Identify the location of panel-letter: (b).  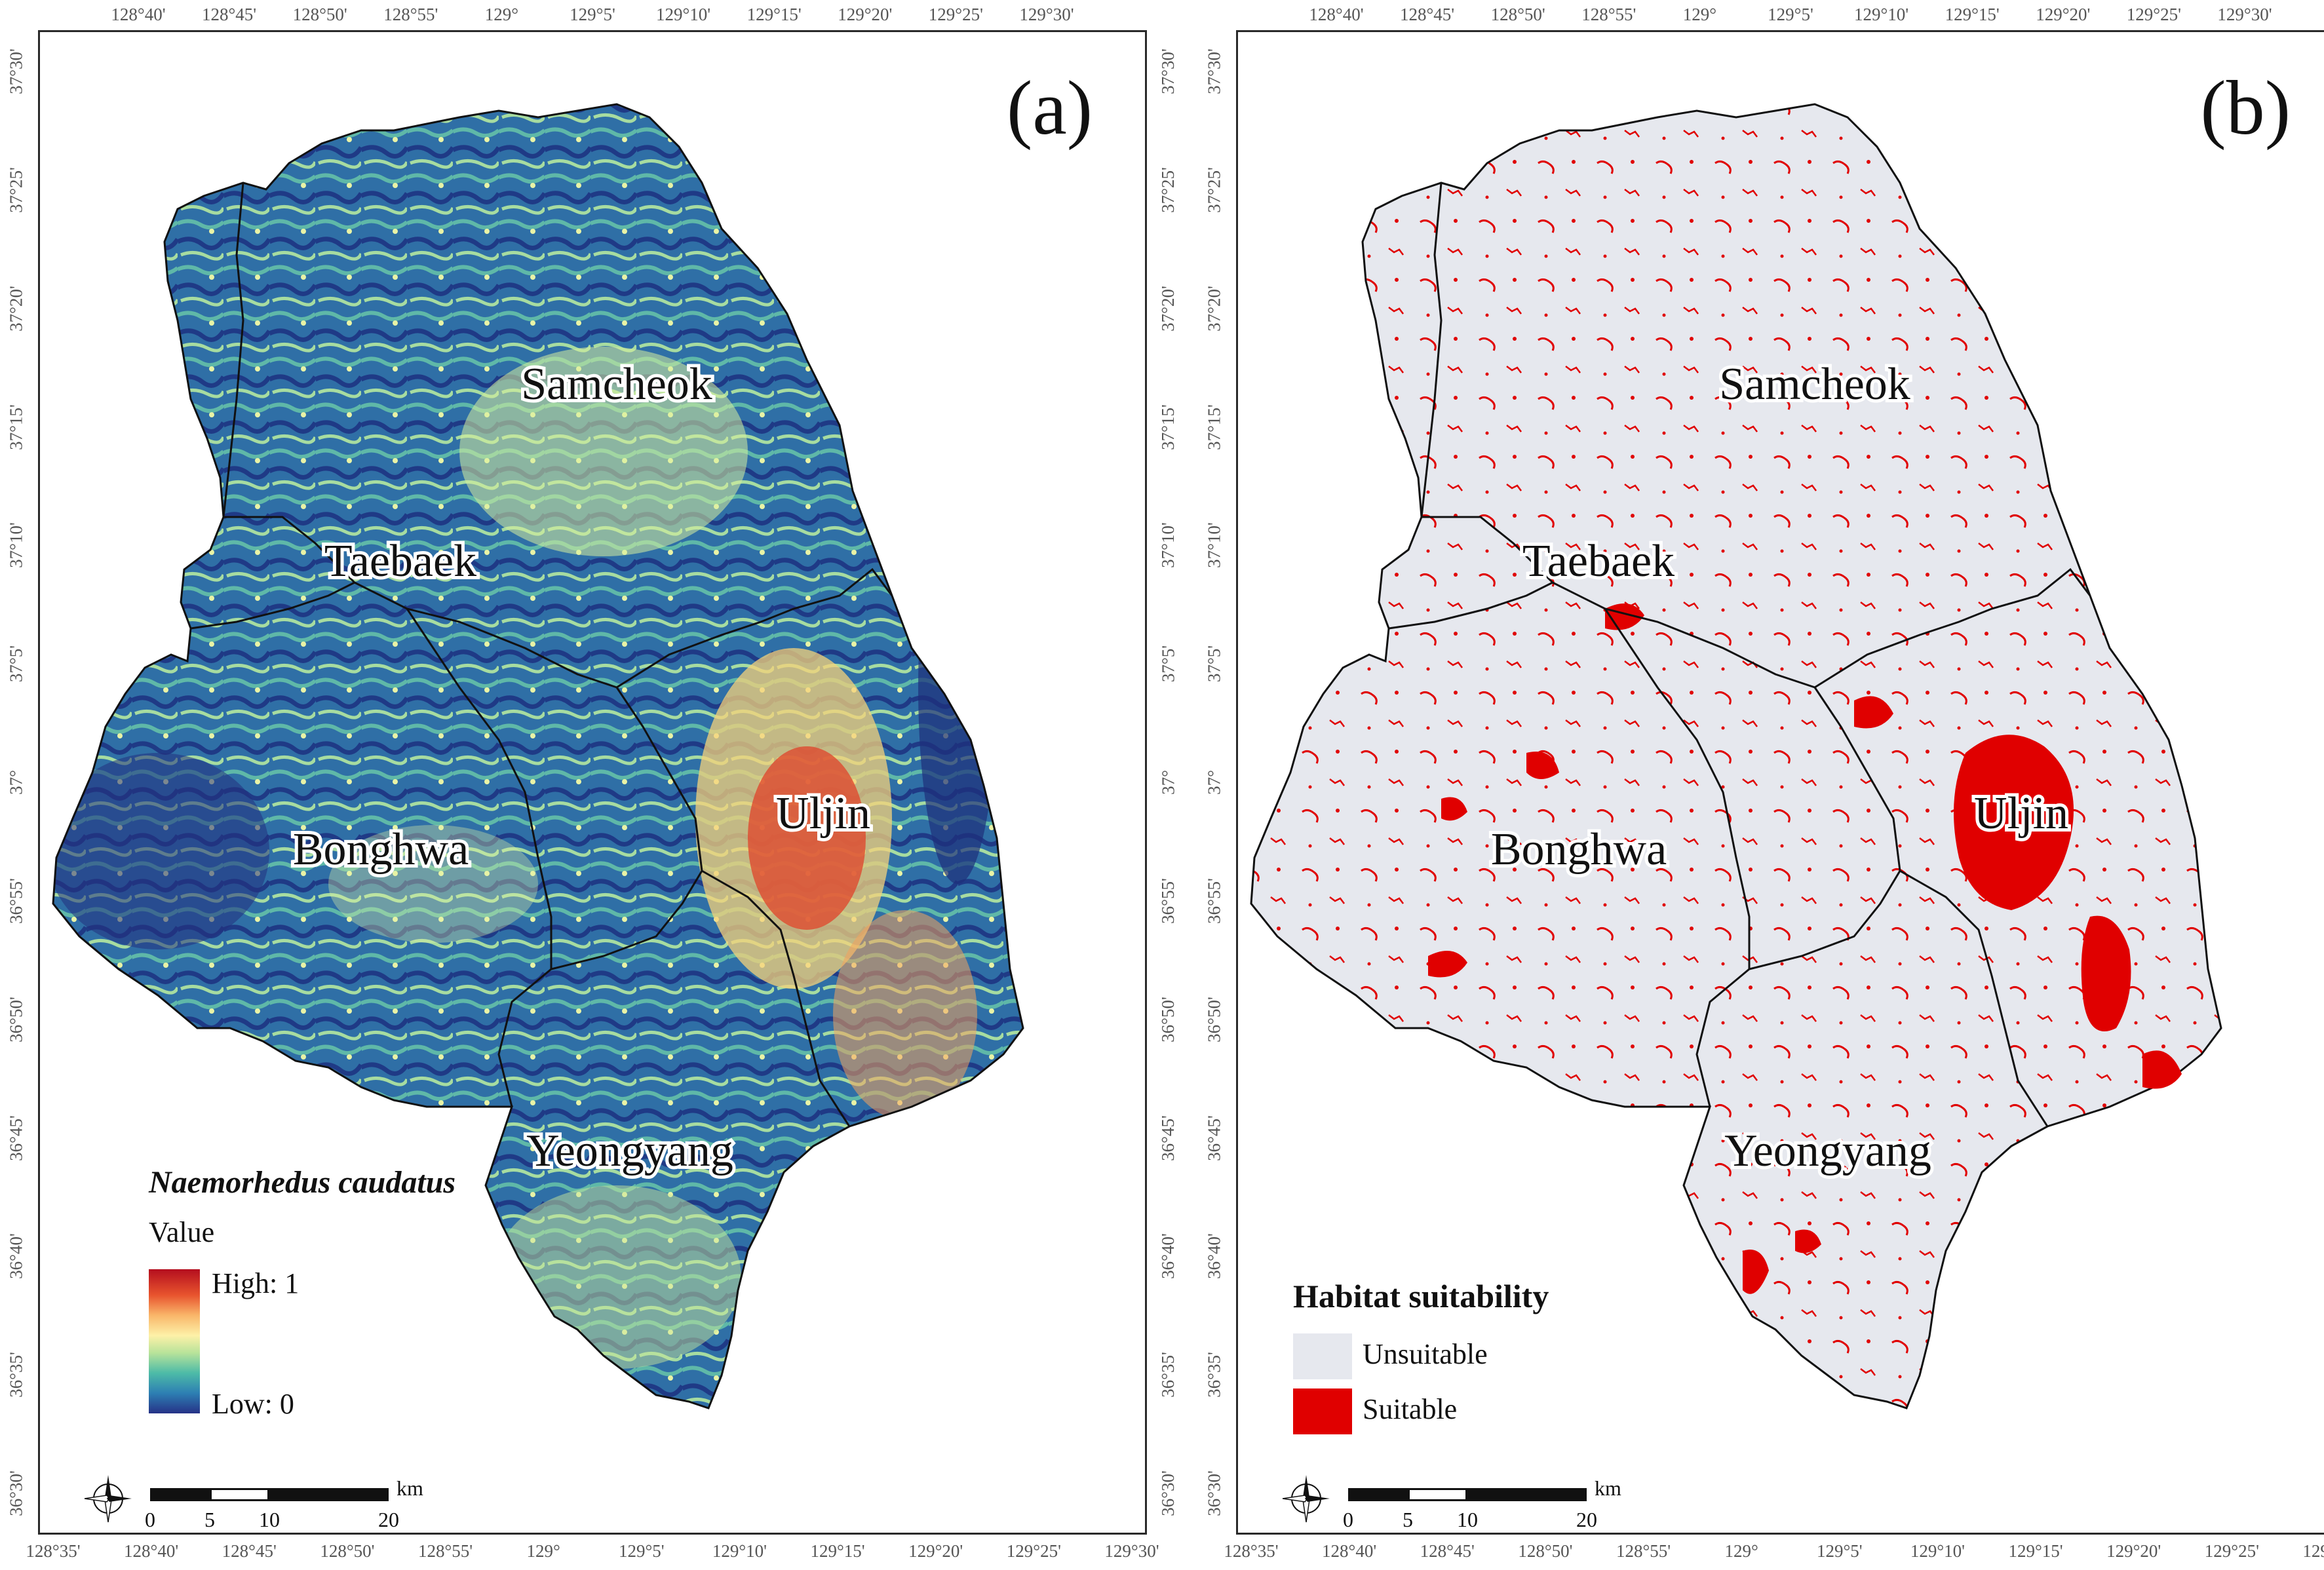
(2245, 108).